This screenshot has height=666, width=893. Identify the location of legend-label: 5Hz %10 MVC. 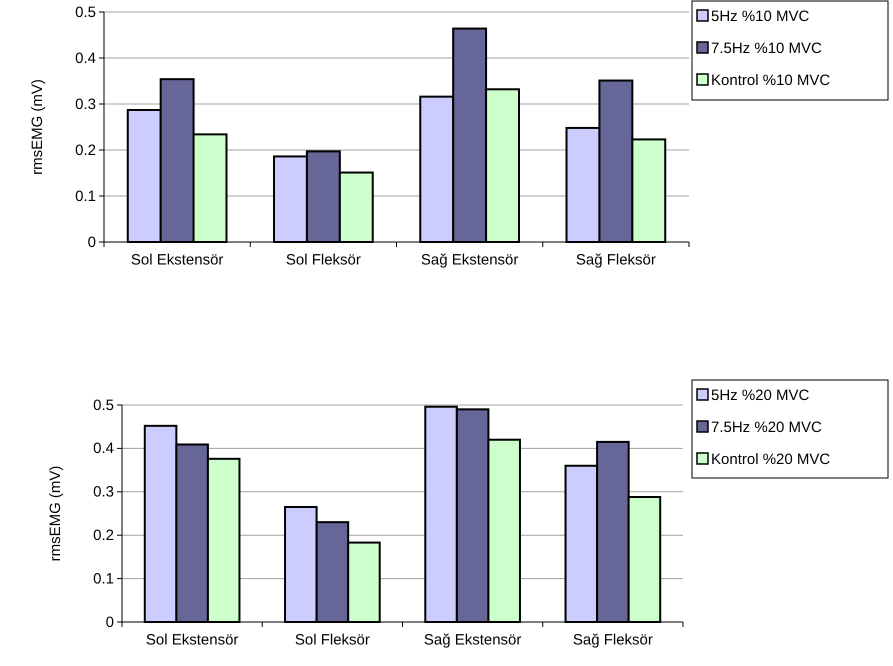
(760, 16).